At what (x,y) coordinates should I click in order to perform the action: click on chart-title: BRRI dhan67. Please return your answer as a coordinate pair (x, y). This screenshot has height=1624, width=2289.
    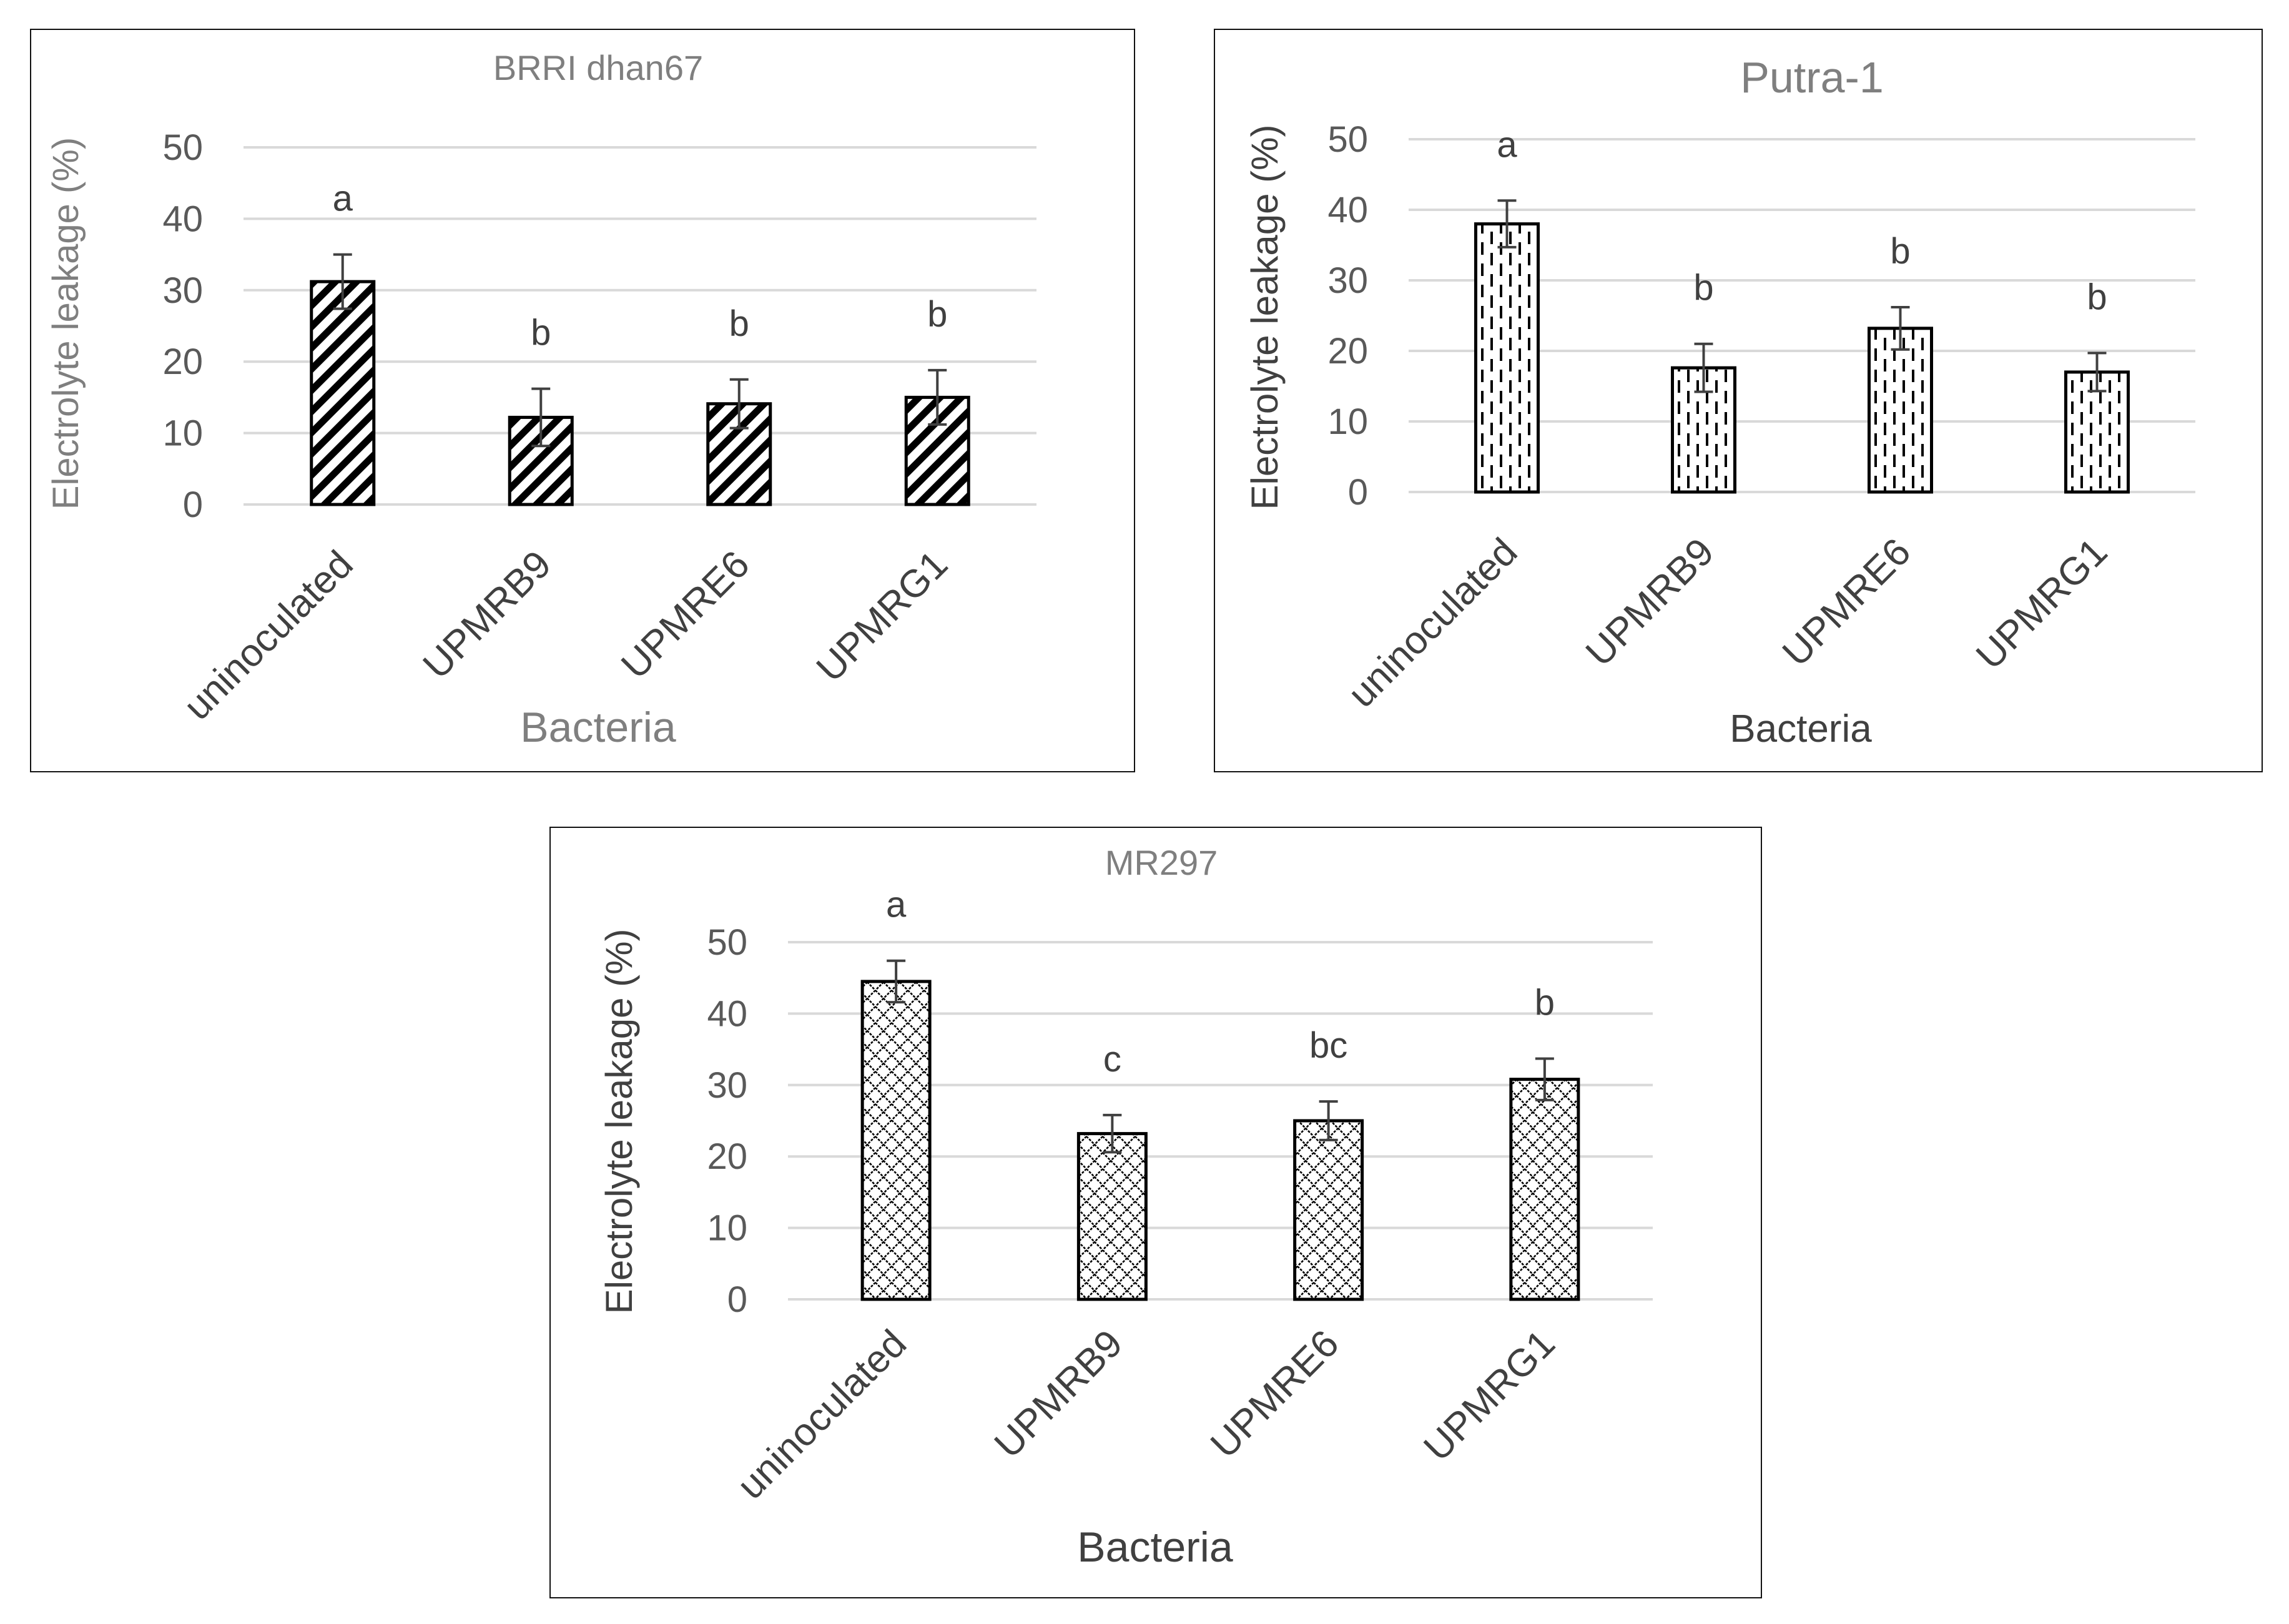
    Looking at the image, I should click on (598, 67).